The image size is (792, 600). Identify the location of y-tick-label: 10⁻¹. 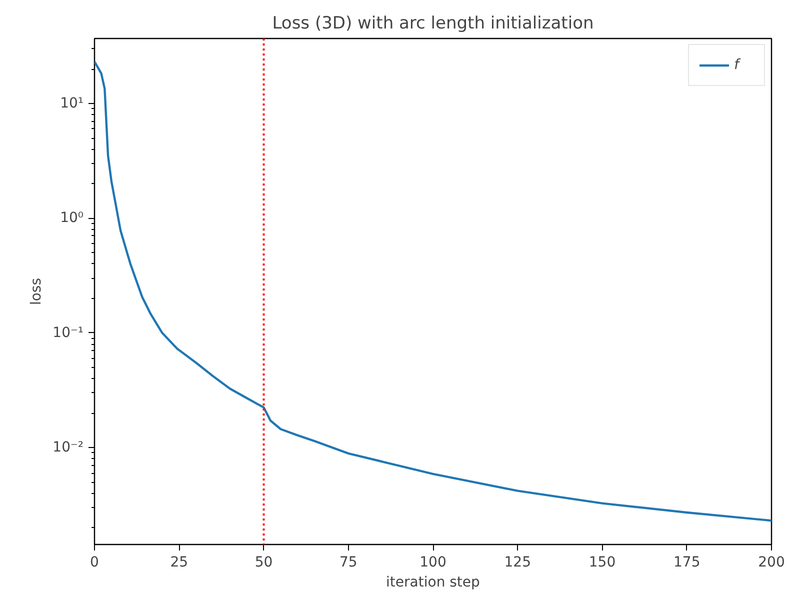
(68, 332).